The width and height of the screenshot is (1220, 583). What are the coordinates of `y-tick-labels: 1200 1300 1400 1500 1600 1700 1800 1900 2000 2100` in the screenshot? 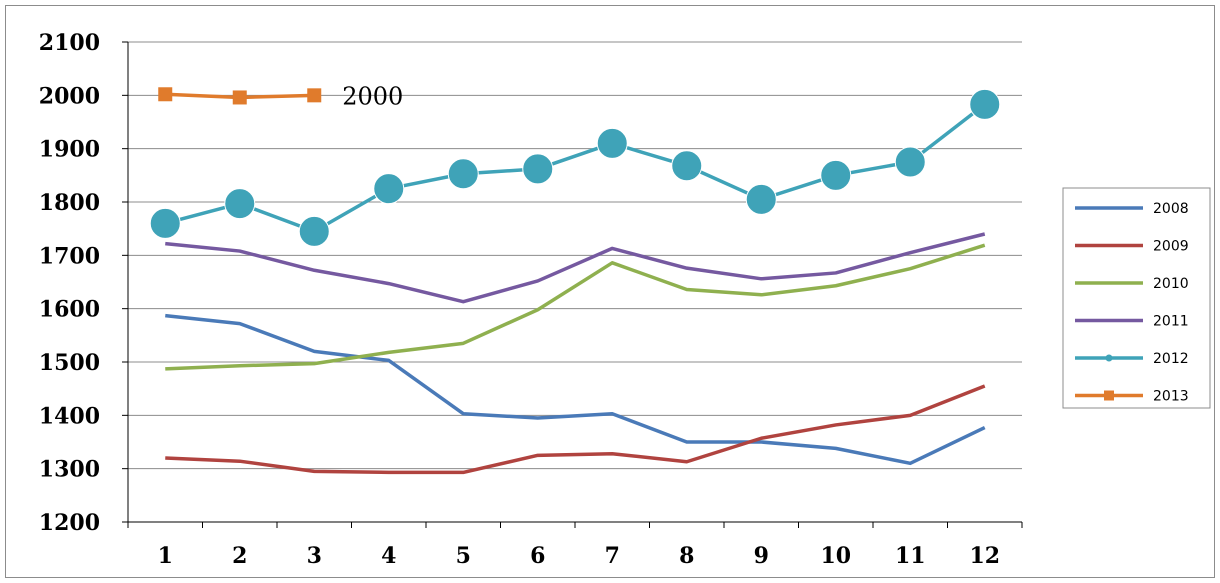 It's located at (69, 283).